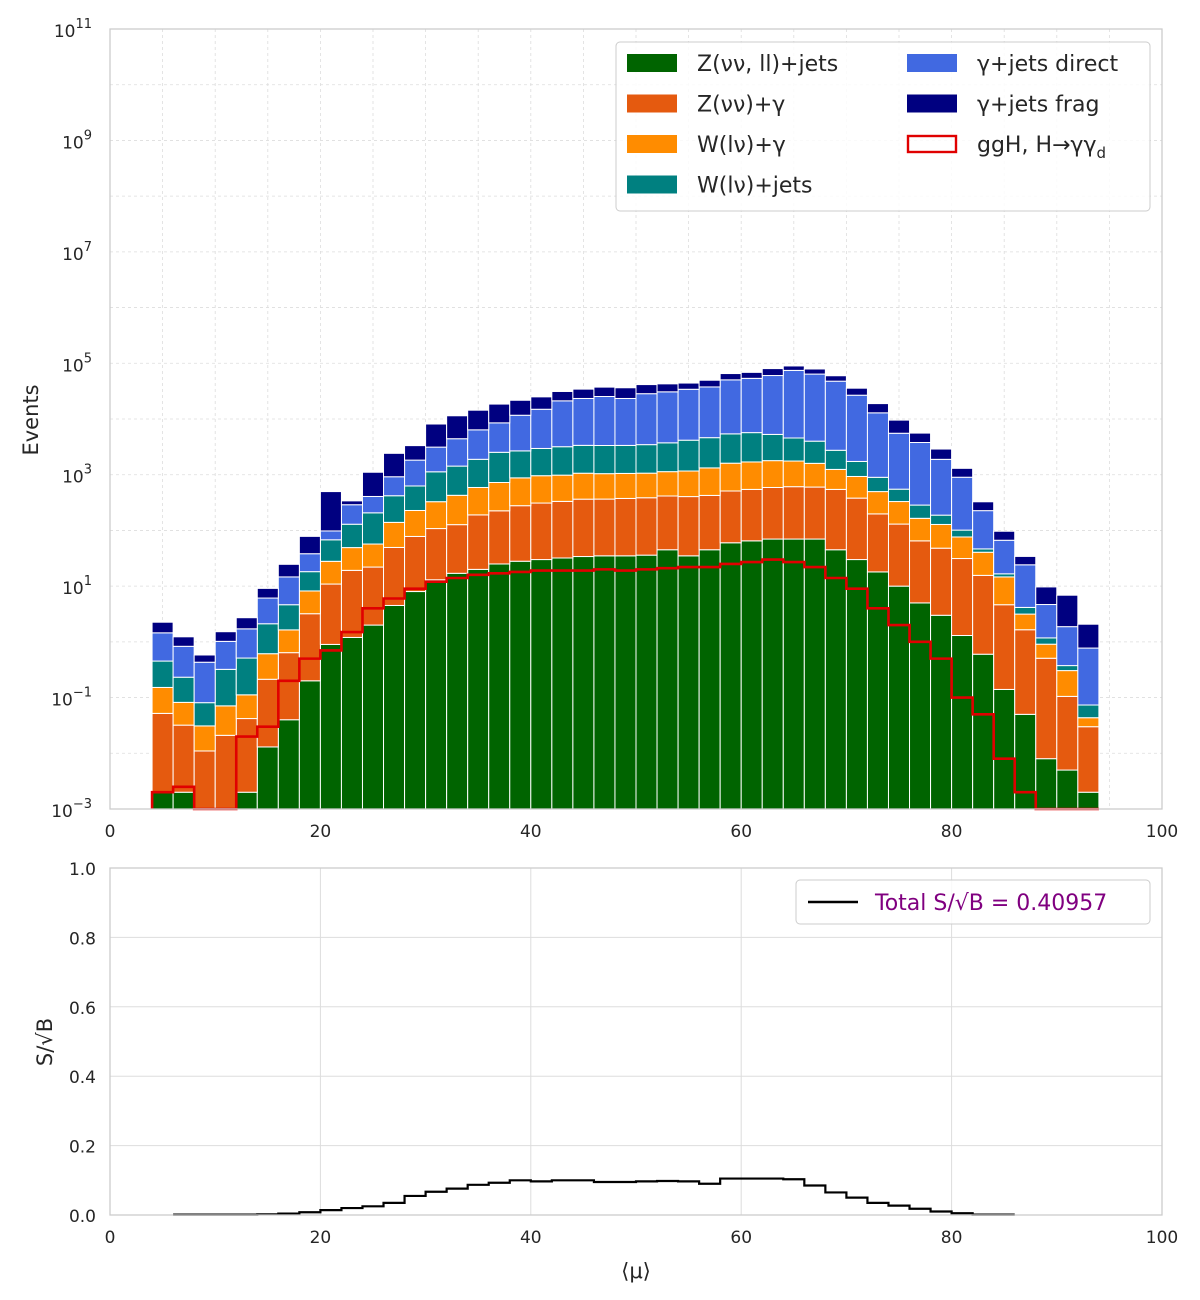  What do you see at coordinates (73, 29) in the screenshot?
I see `y-tick-label: 10¹¹` at bounding box center [73, 29].